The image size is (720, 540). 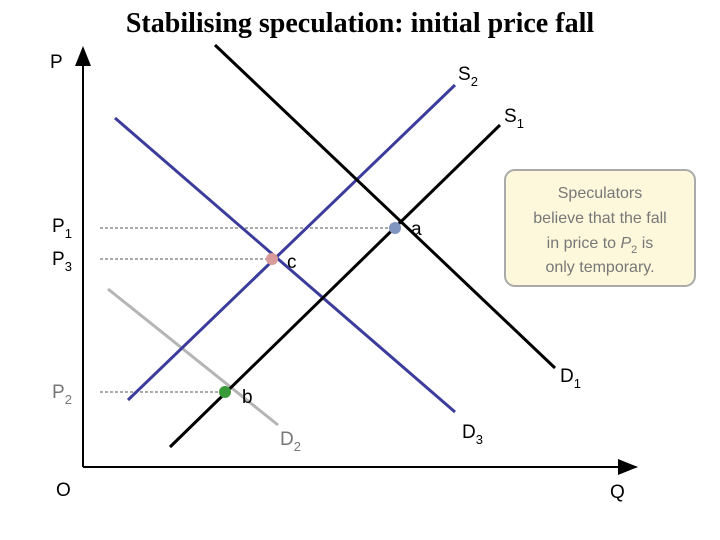 I want to click on point-c, so click(x=272, y=259).